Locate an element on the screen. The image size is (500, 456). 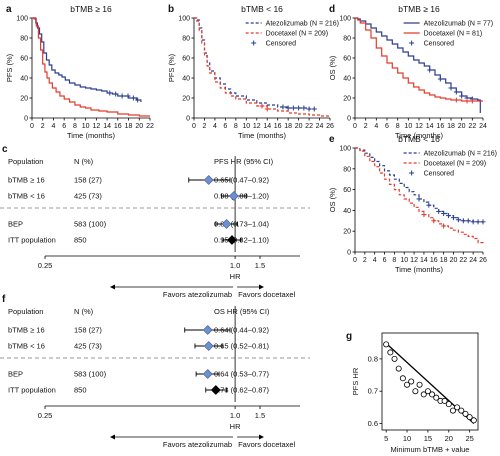
row-n: 850 is located at coordinates (80, 240).